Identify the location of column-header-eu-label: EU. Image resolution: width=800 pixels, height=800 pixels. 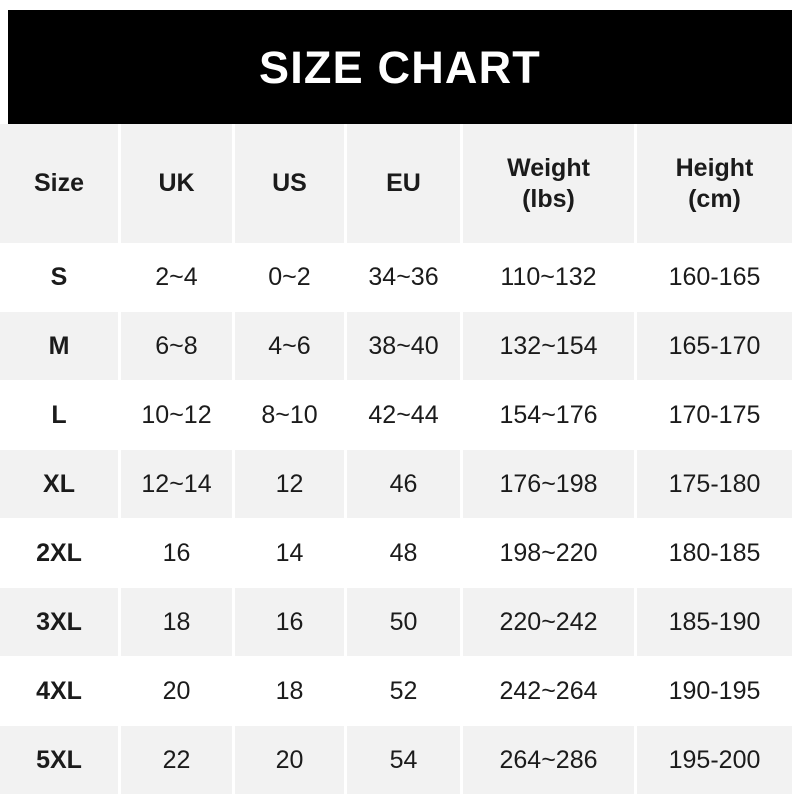
(403, 183).